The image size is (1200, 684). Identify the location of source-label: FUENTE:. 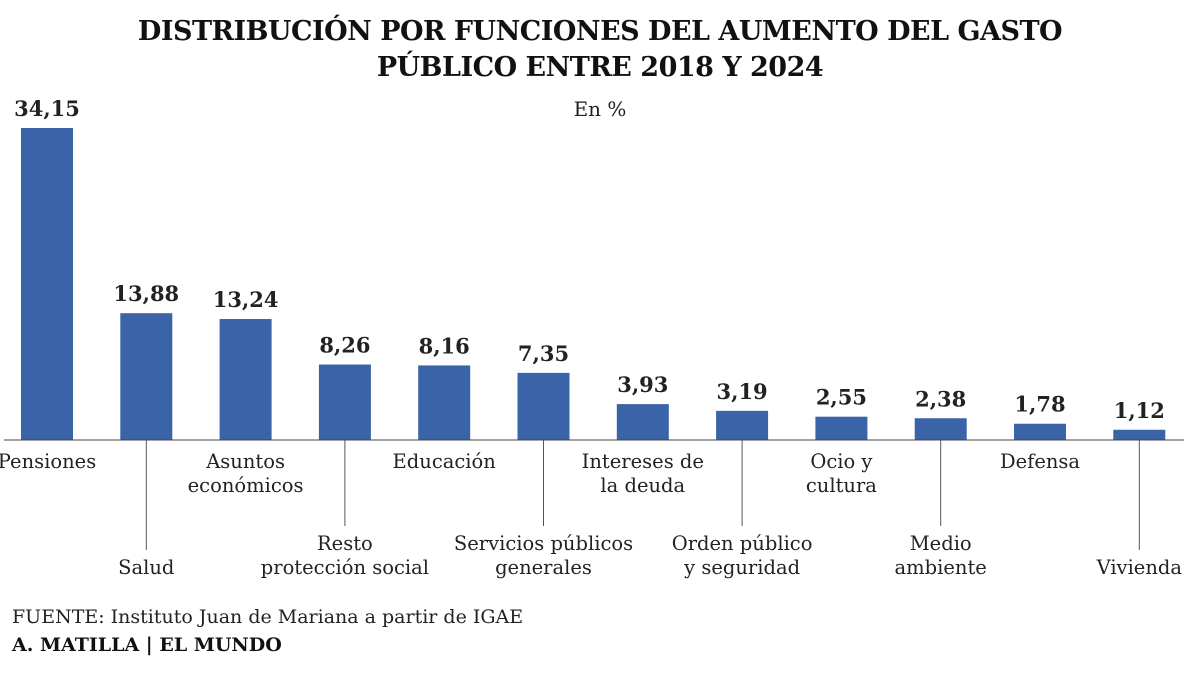
(58, 617).